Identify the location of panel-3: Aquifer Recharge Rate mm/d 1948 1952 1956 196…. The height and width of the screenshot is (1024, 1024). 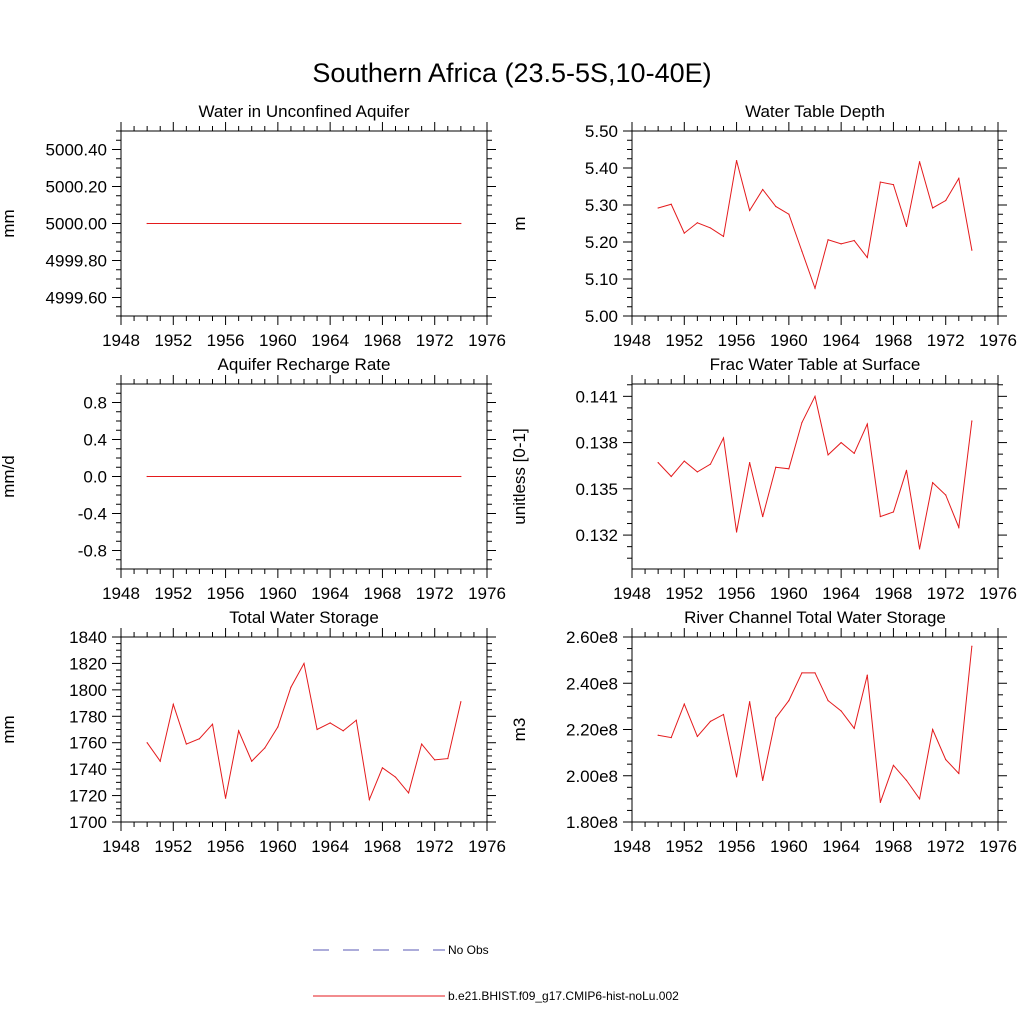
(253, 479).